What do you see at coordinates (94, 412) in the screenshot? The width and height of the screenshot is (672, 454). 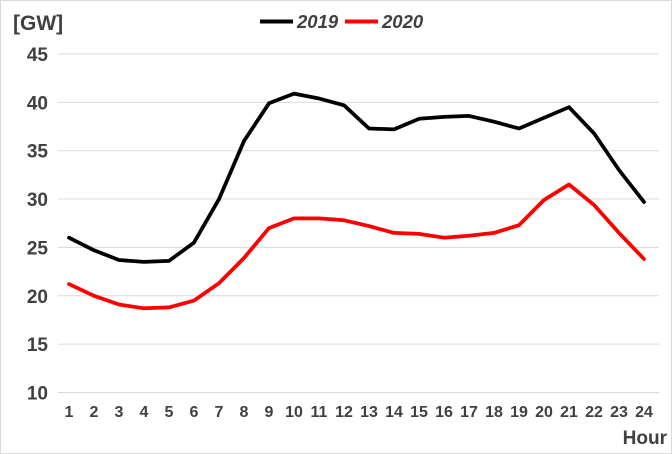 I see `x-axis-tick-label: 2` at bounding box center [94, 412].